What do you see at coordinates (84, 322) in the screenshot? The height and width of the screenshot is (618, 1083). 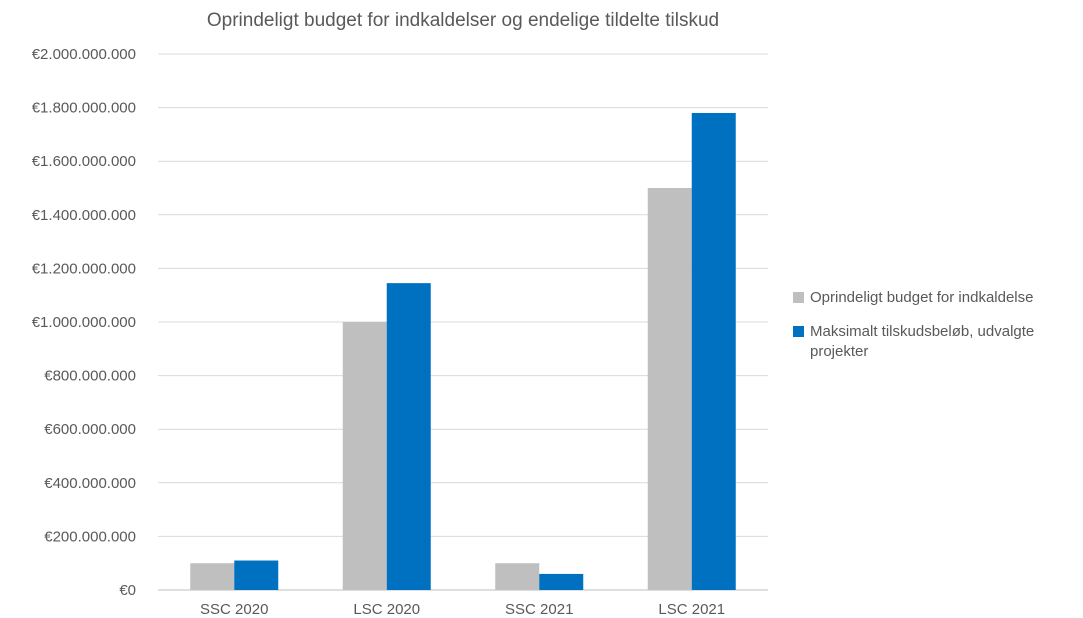 I see `y-tick-label: €1.000.000.000` at bounding box center [84, 322].